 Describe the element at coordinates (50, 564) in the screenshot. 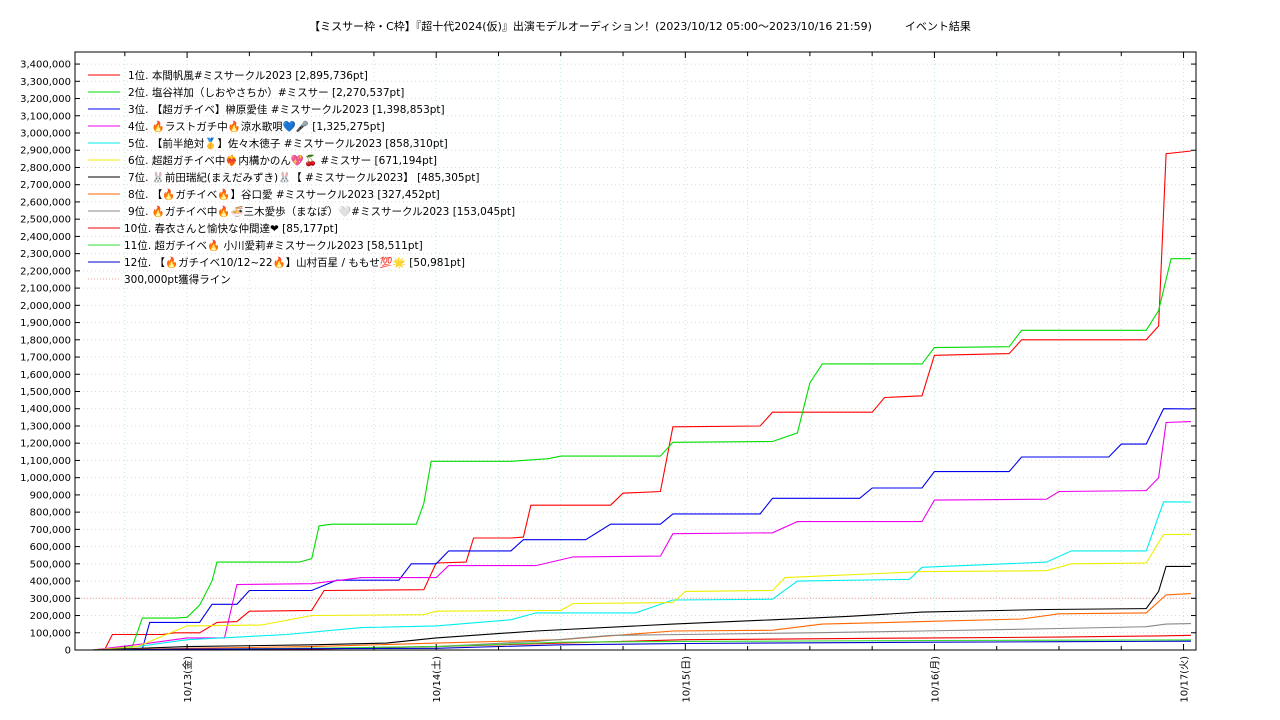

I see `y-tick-label: 500,000` at that location.